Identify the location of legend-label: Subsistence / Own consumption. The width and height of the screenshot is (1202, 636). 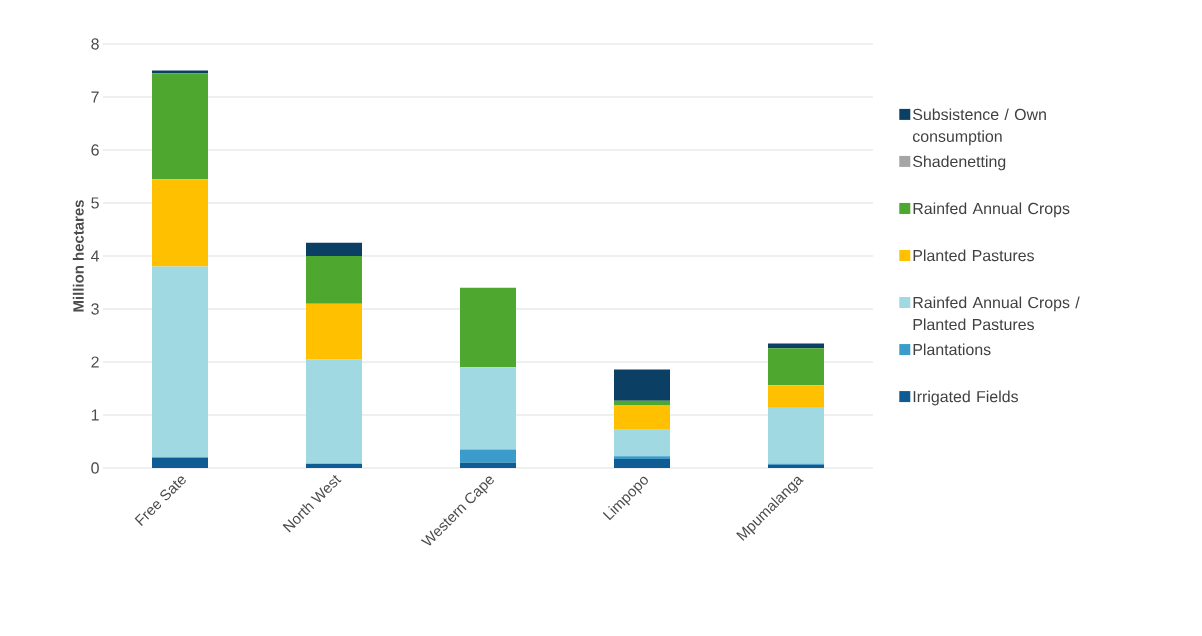
(979, 127).